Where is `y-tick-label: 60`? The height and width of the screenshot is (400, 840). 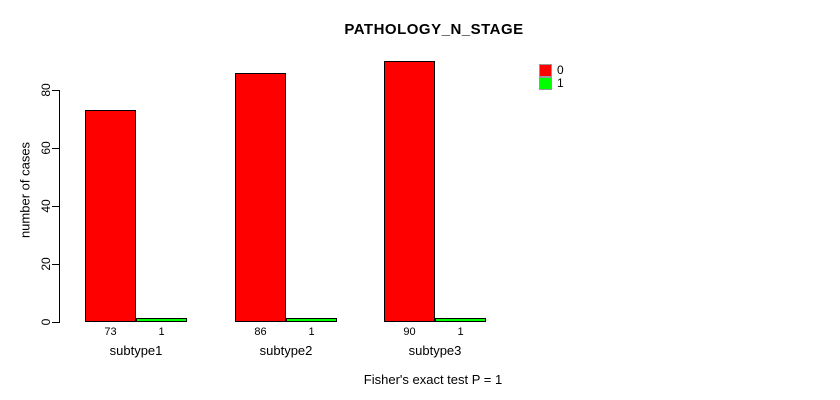
y-tick-label: 60 is located at coordinates (46, 148).